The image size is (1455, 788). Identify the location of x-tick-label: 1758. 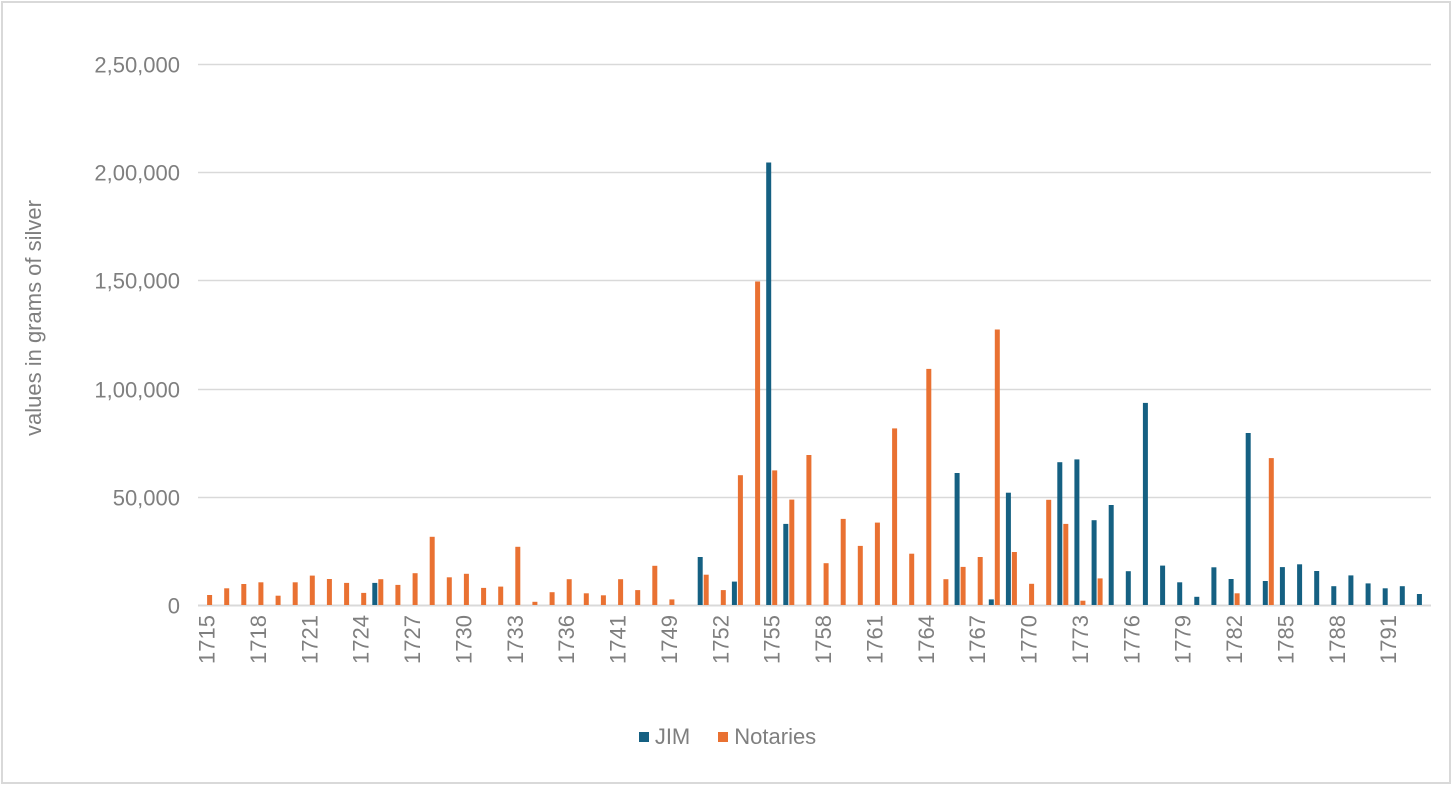
(823, 639).